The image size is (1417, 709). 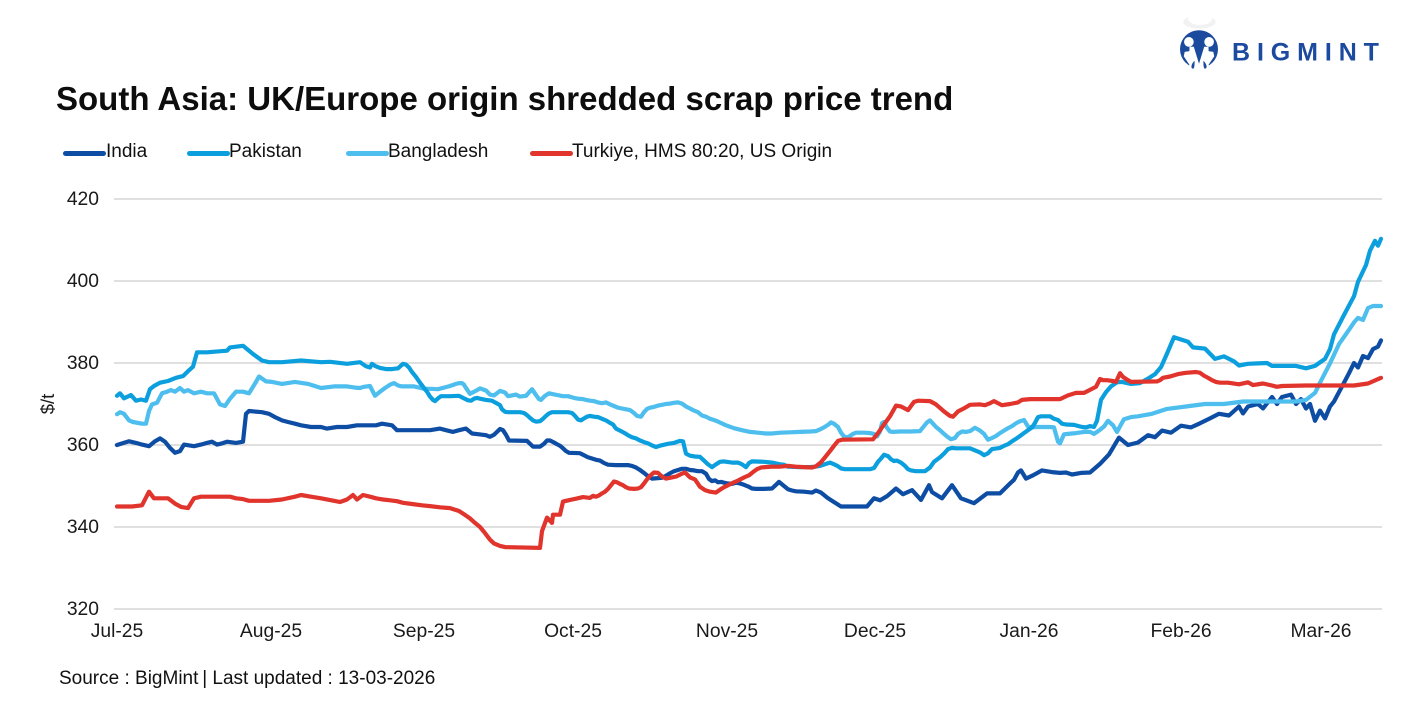 What do you see at coordinates (424, 631) in the screenshot?
I see `svg-text: Sep-25` at bounding box center [424, 631].